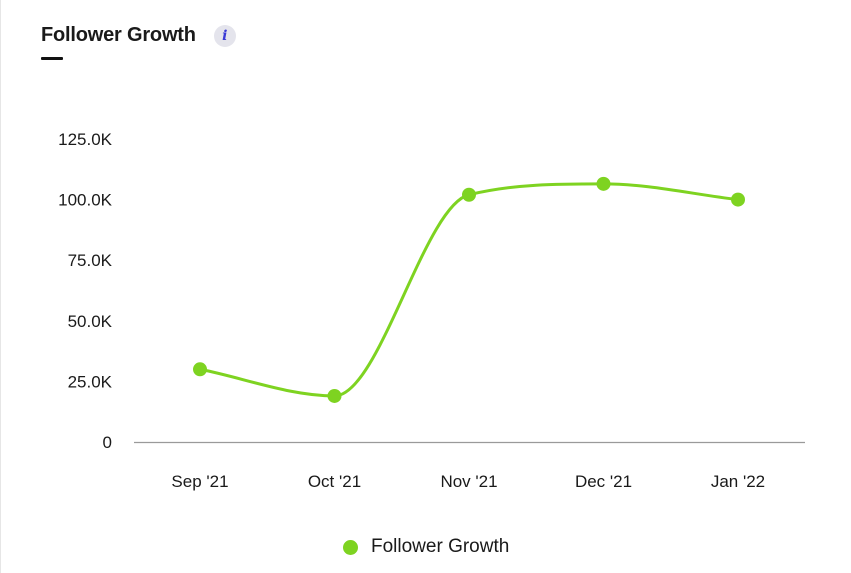 The width and height of the screenshot is (851, 573). Describe the element at coordinates (224, 35) in the screenshot. I see `info-icon: i` at that location.